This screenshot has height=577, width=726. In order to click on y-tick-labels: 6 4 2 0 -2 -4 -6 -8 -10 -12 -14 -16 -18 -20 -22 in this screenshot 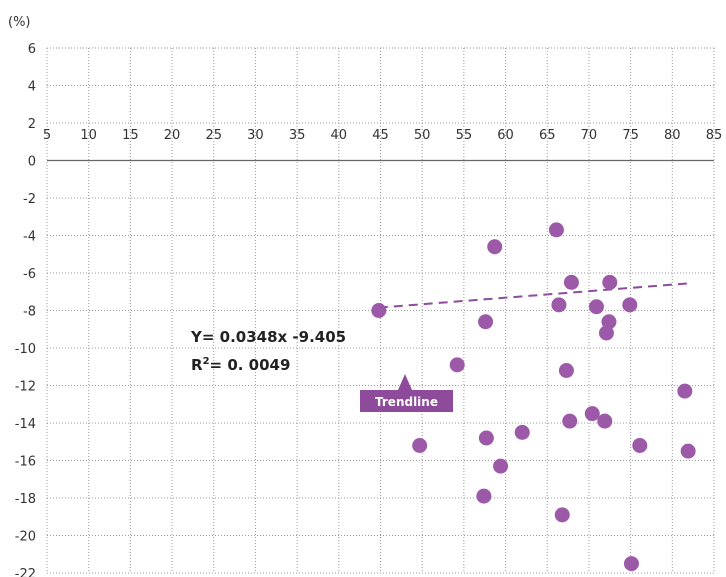, I will do `click(25, 309)`.